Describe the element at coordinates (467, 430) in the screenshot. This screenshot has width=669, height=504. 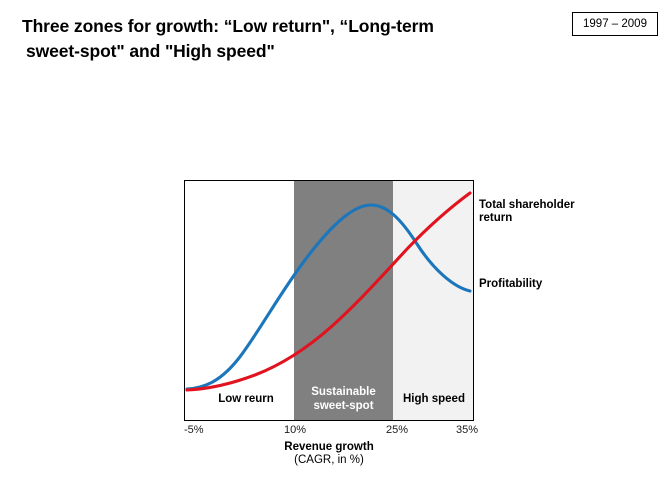
I see `x-tick-label-3: 35%` at that location.